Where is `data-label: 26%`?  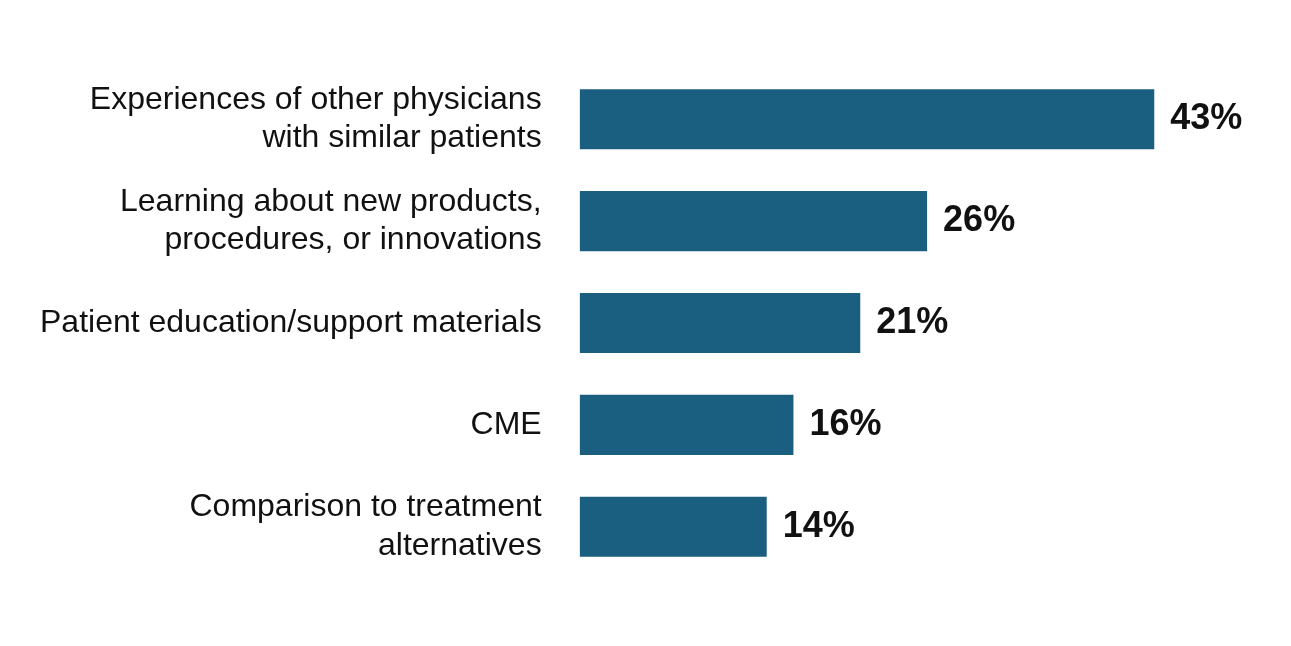
data-label: 26% is located at coordinates (979, 219).